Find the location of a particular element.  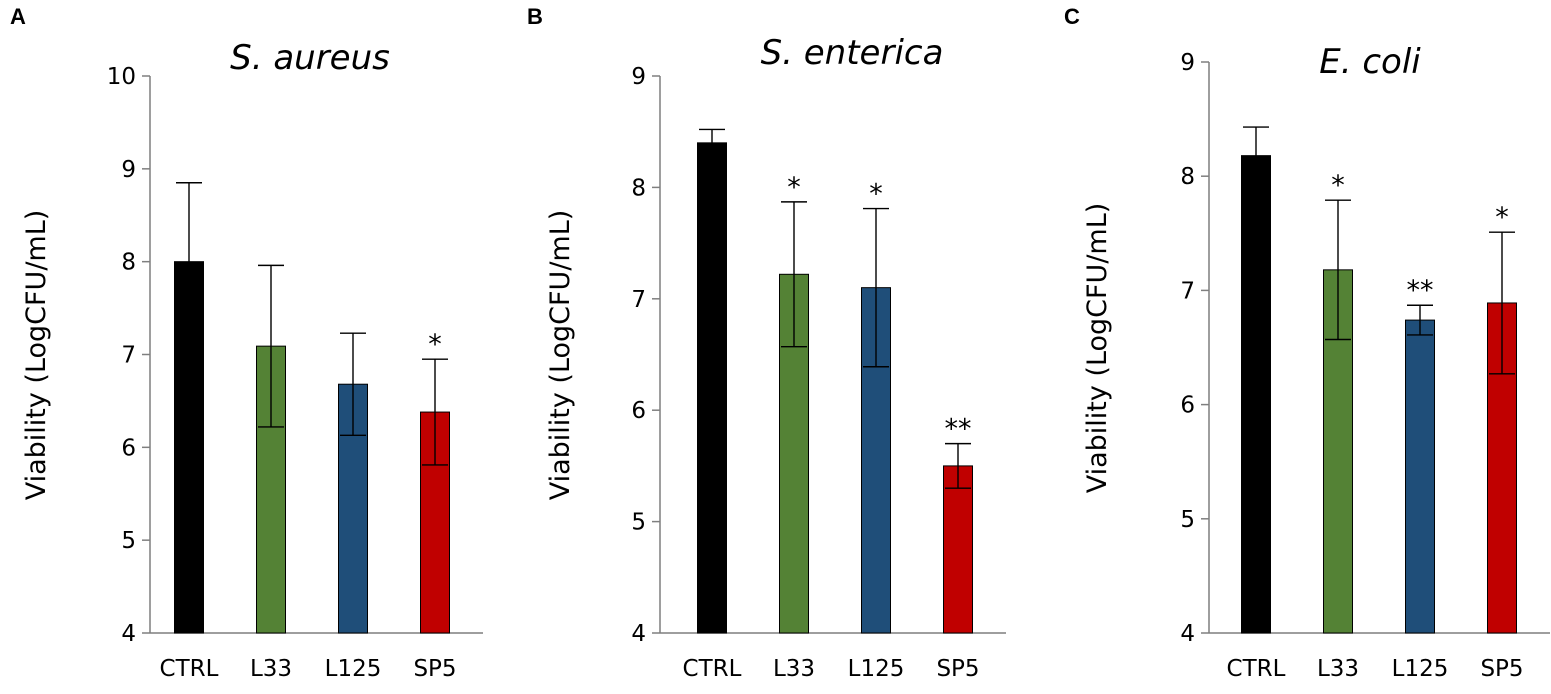

chart-title: E. coli is located at coordinates (1370, 62).